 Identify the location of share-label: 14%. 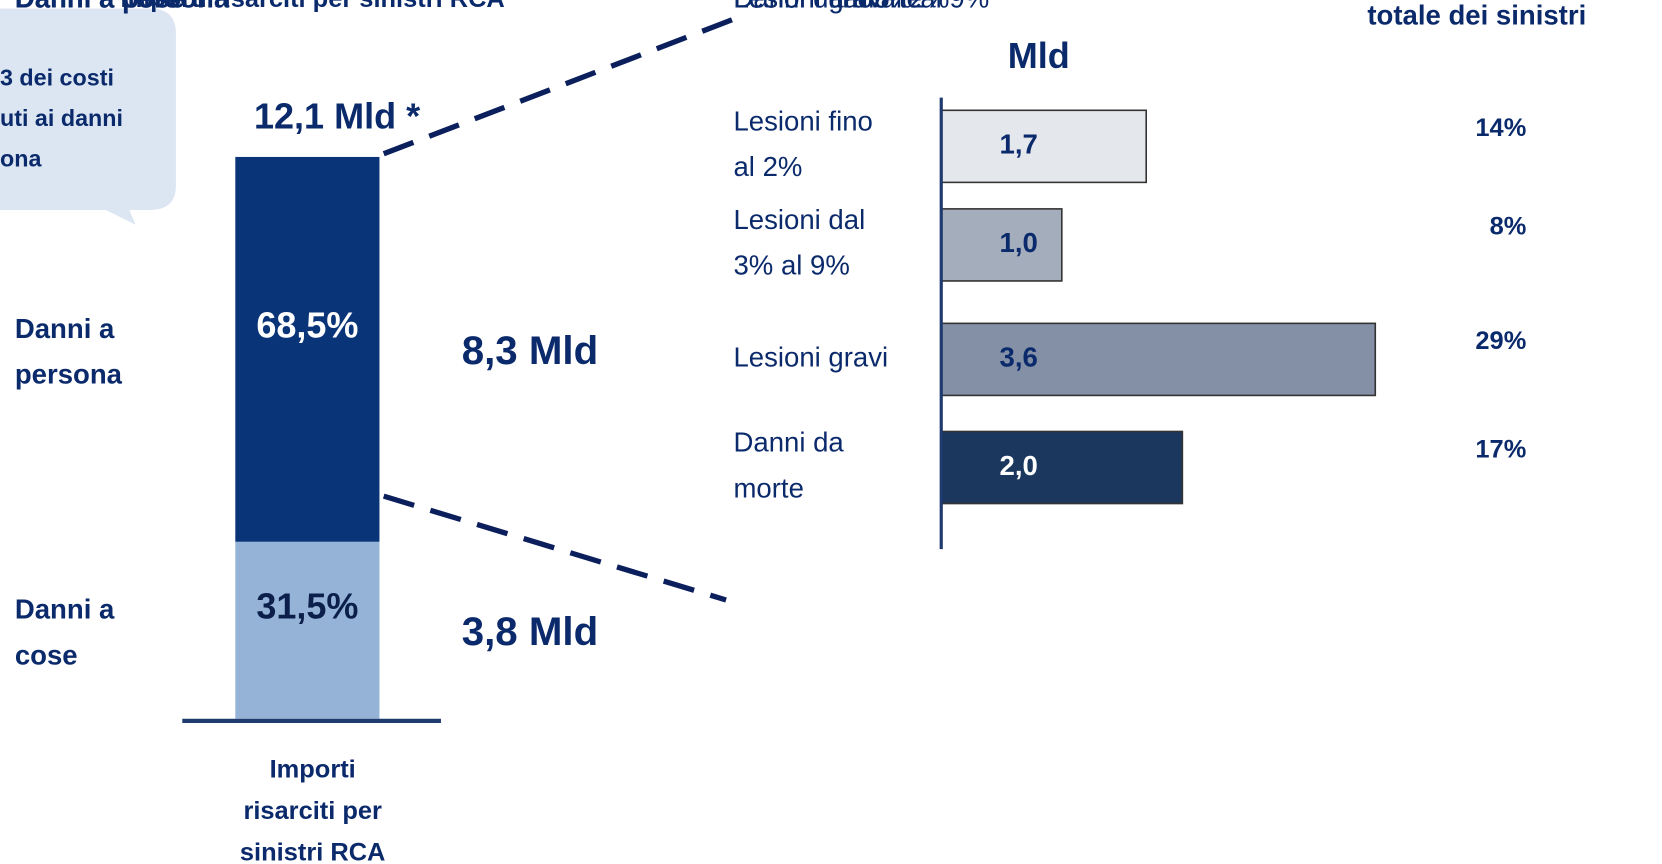
(1500, 128).